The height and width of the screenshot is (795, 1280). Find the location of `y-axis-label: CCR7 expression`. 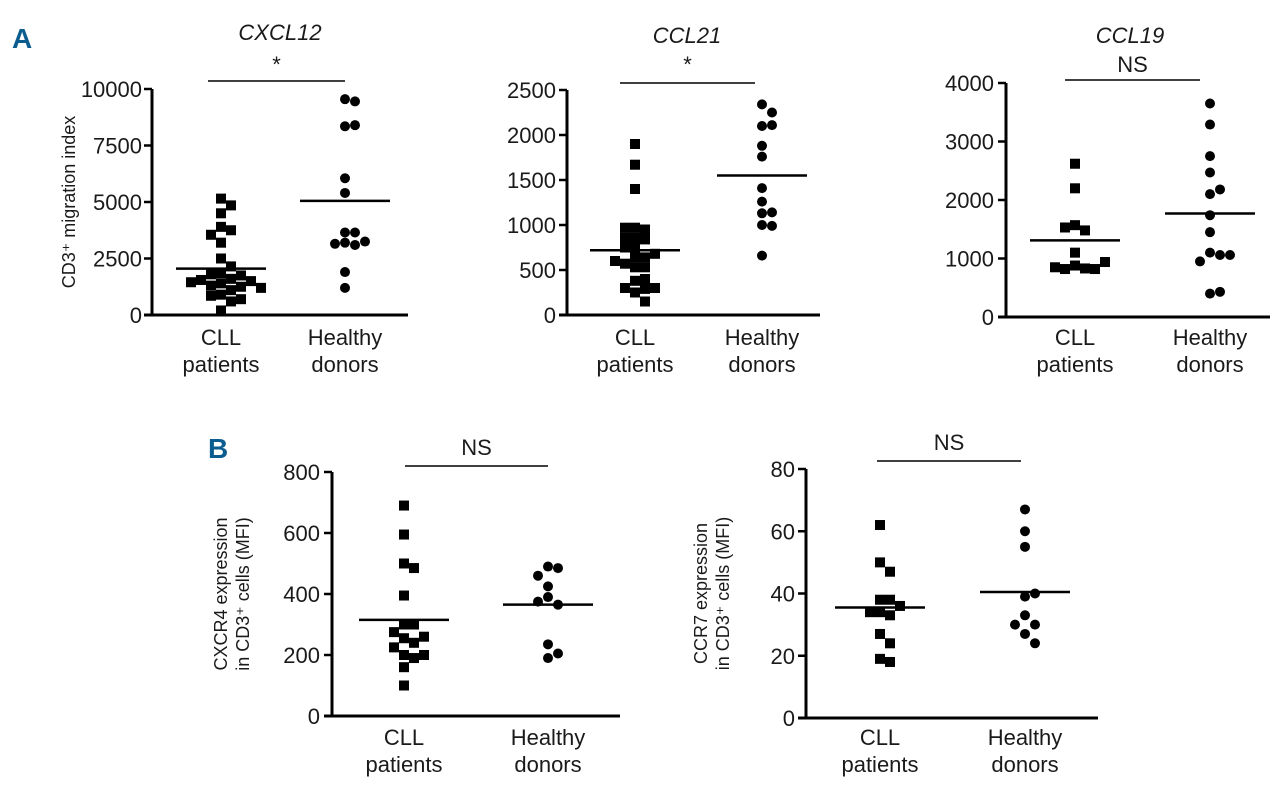

y-axis-label: CCR7 expression is located at coordinates (701, 593).